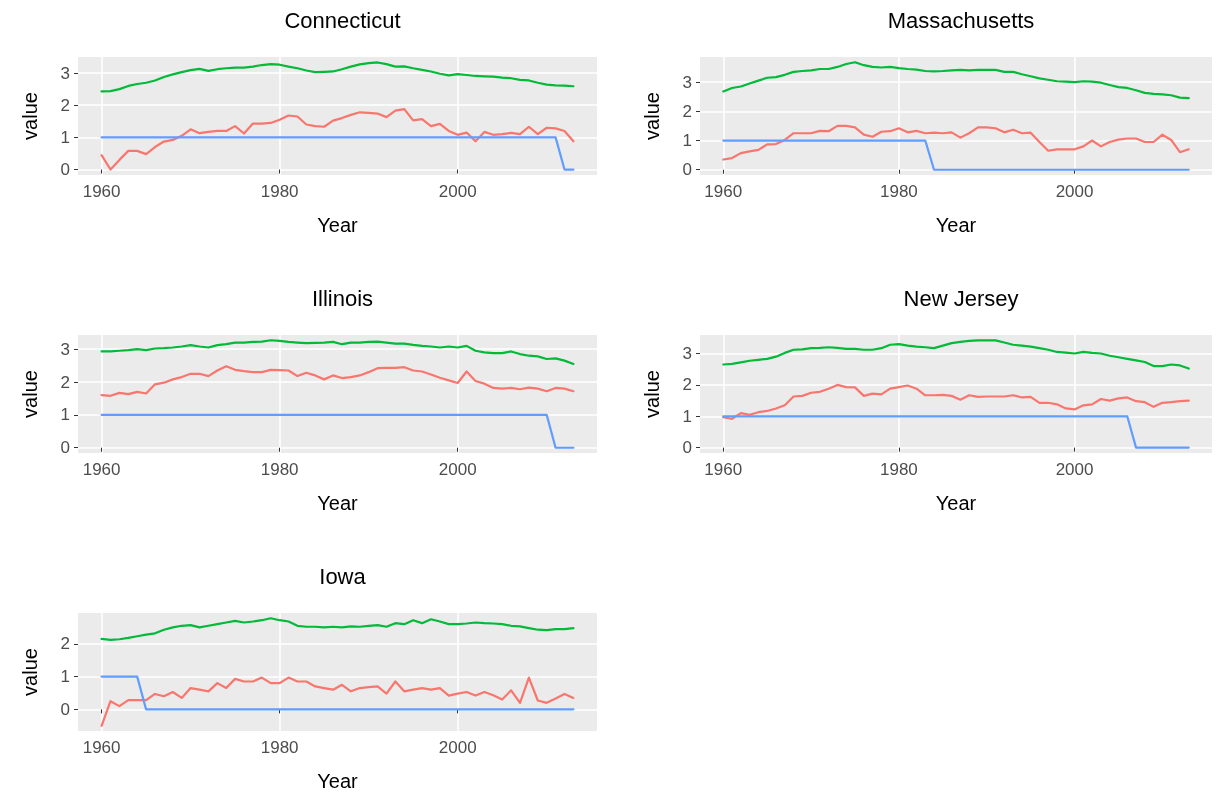 This screenshot has width=1224, height=807. What do you see at coordinates (343, 576) in the screenshot?
I see `chart-title: Iowa` at bounding box center [343, 576].